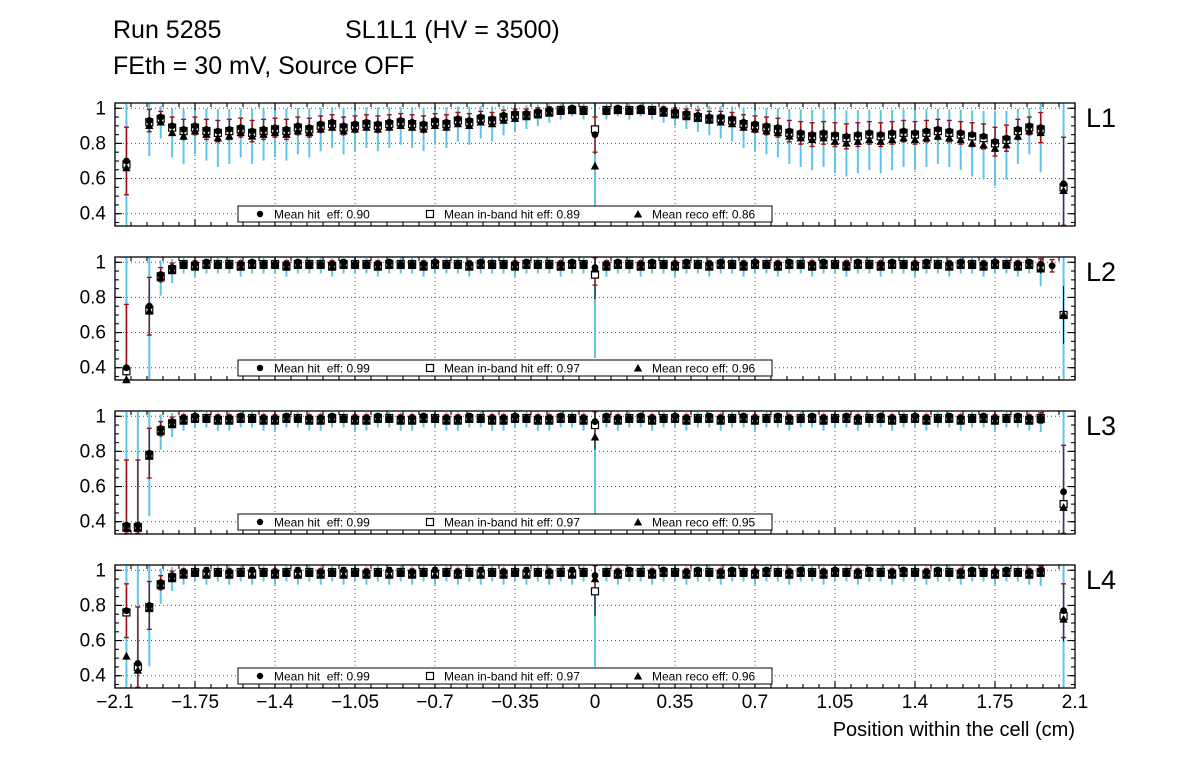  What do you see at coordinates (264, 66) in the screenshot?
I see `conditions-title: FEth = 30 mV, Source OFF` at bounding box center [264, 66].